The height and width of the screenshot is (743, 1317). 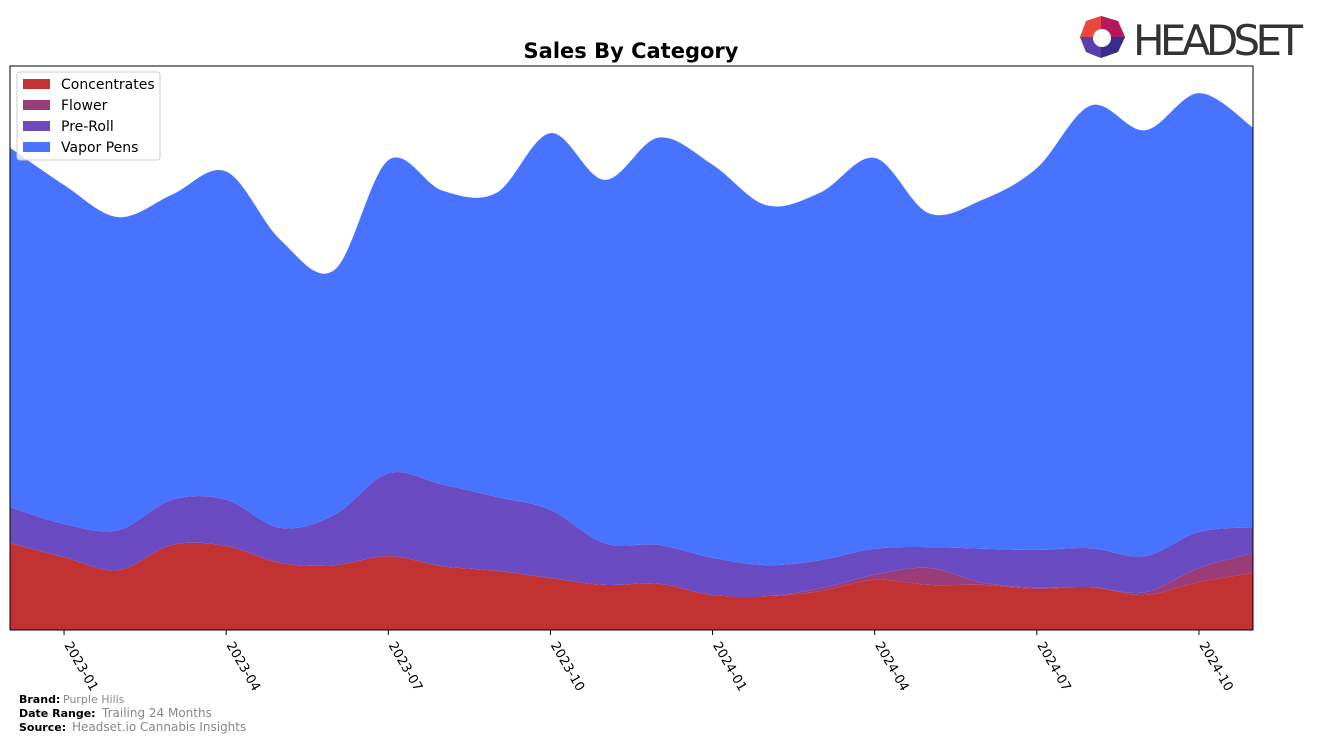 What do you see at coordinates (1215, 667) in the screenshot?
I see `x-tick-label: 2024-10` at bounding box center [1215, 667].